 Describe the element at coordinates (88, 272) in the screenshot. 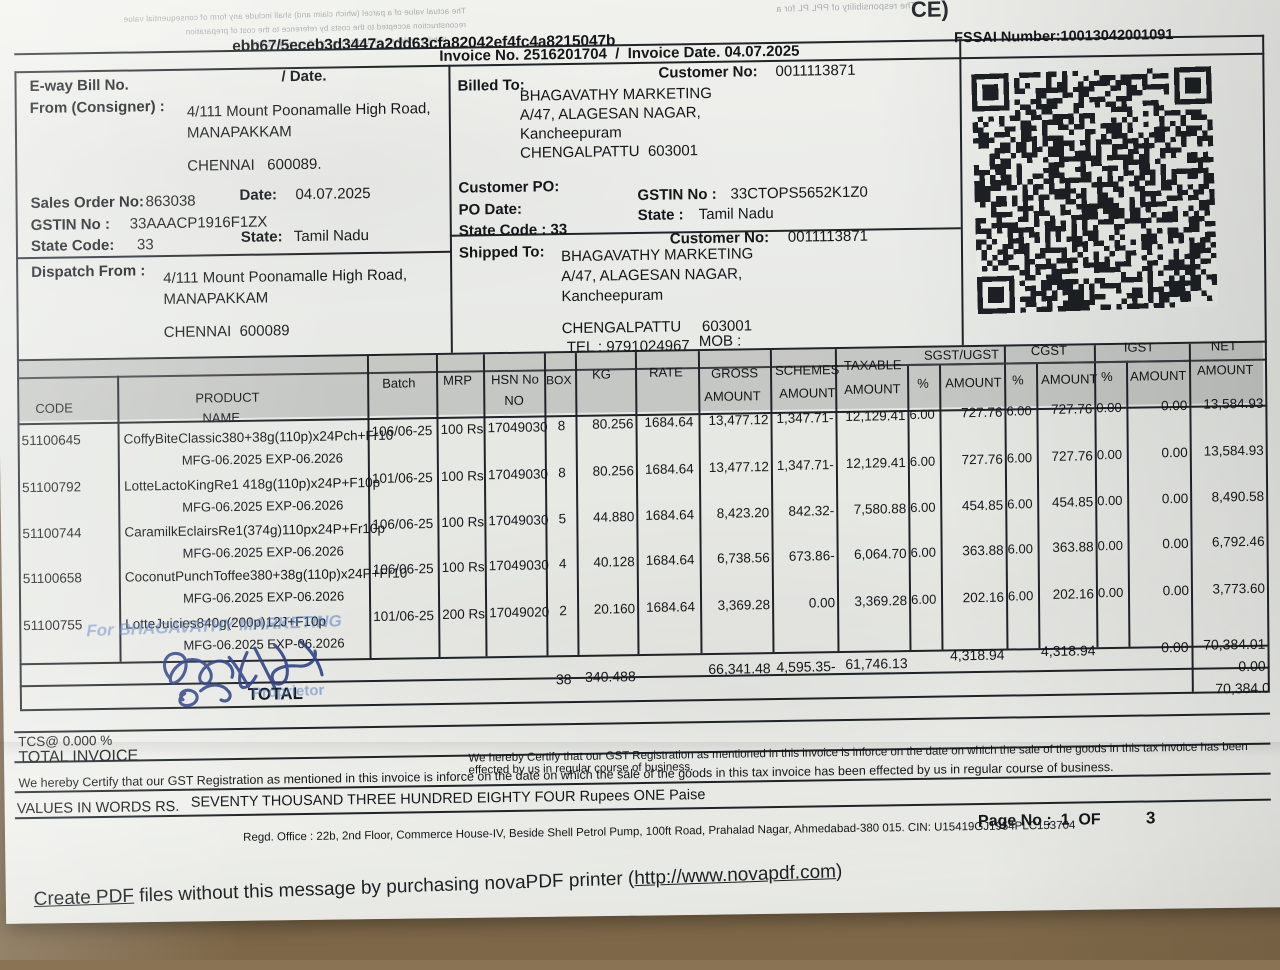

I see `dispatch-from-label: Dispatch From :` at that location.